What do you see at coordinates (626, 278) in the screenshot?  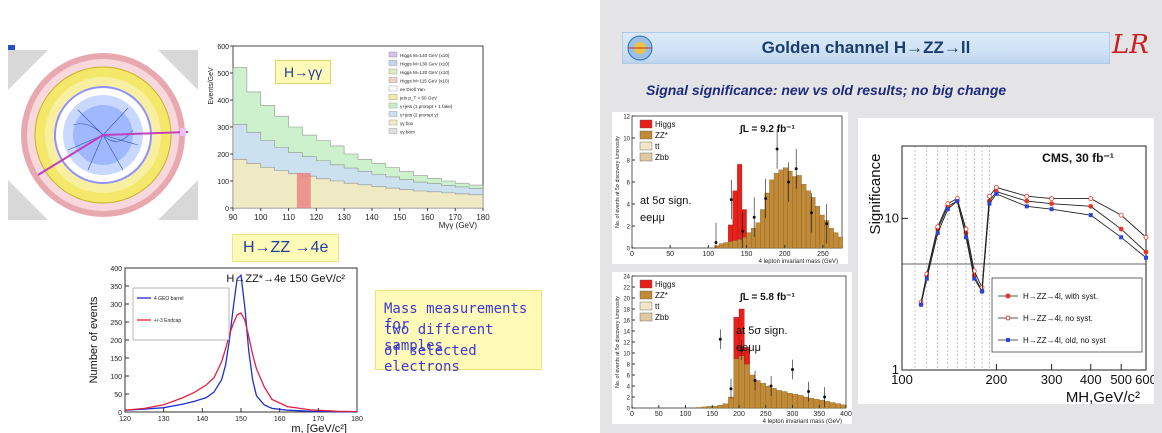 I see `ll58-y-tick-label: 24` at bounding box center [626, 278].